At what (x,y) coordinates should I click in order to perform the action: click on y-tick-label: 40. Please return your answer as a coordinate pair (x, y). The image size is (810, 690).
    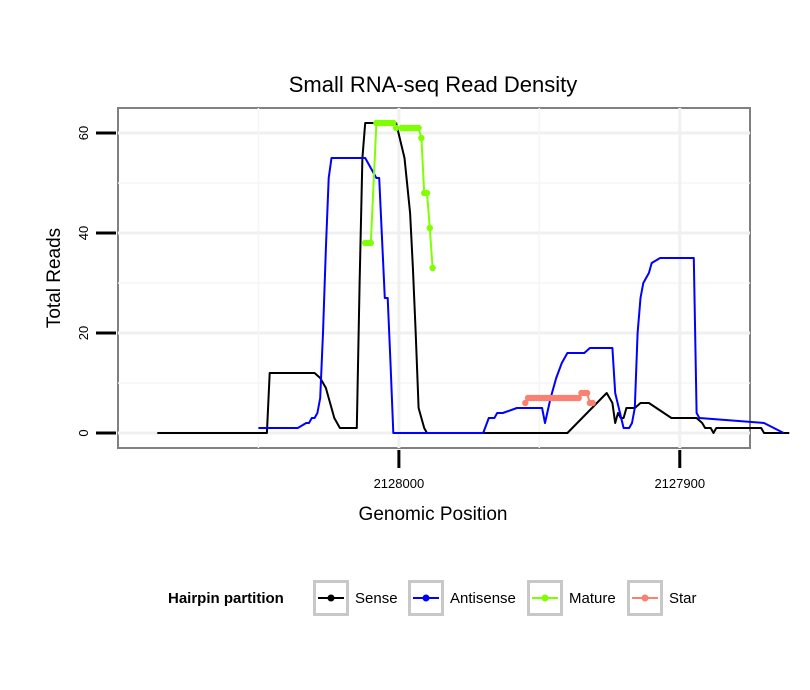
    Looking at the image, I should click on (83, 233).